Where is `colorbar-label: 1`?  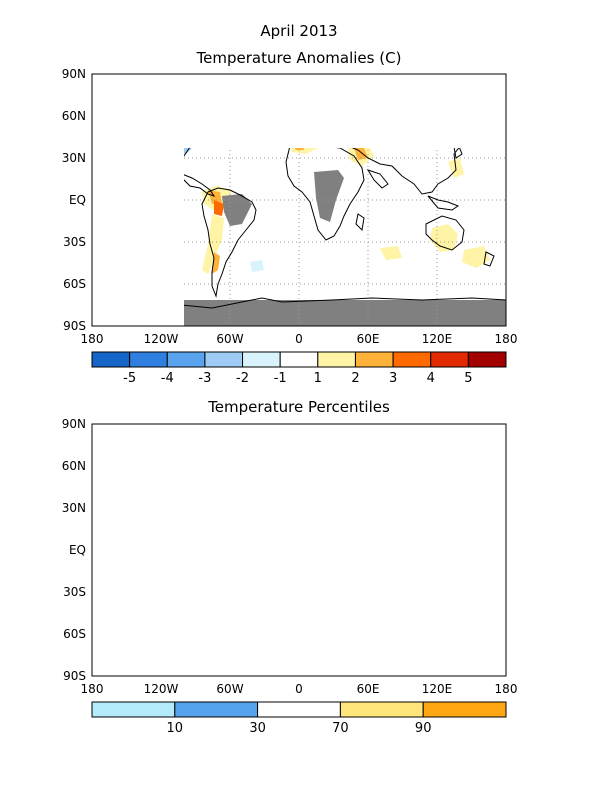
colorbar-label: 1 is located at coordinates (318, 378).